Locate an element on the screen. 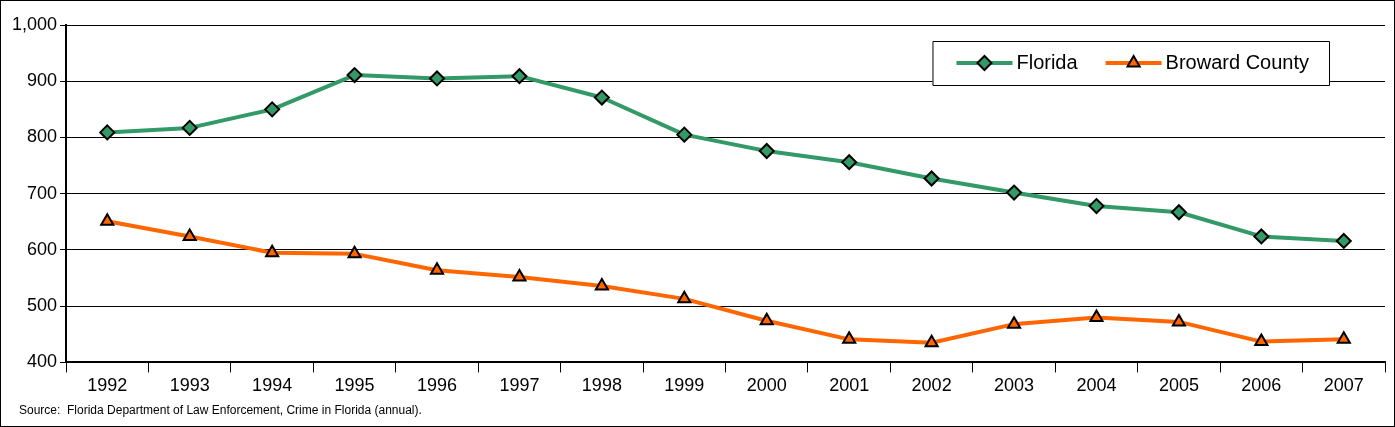  x-tick-label: 2000 is located at coordinates (766, 385).